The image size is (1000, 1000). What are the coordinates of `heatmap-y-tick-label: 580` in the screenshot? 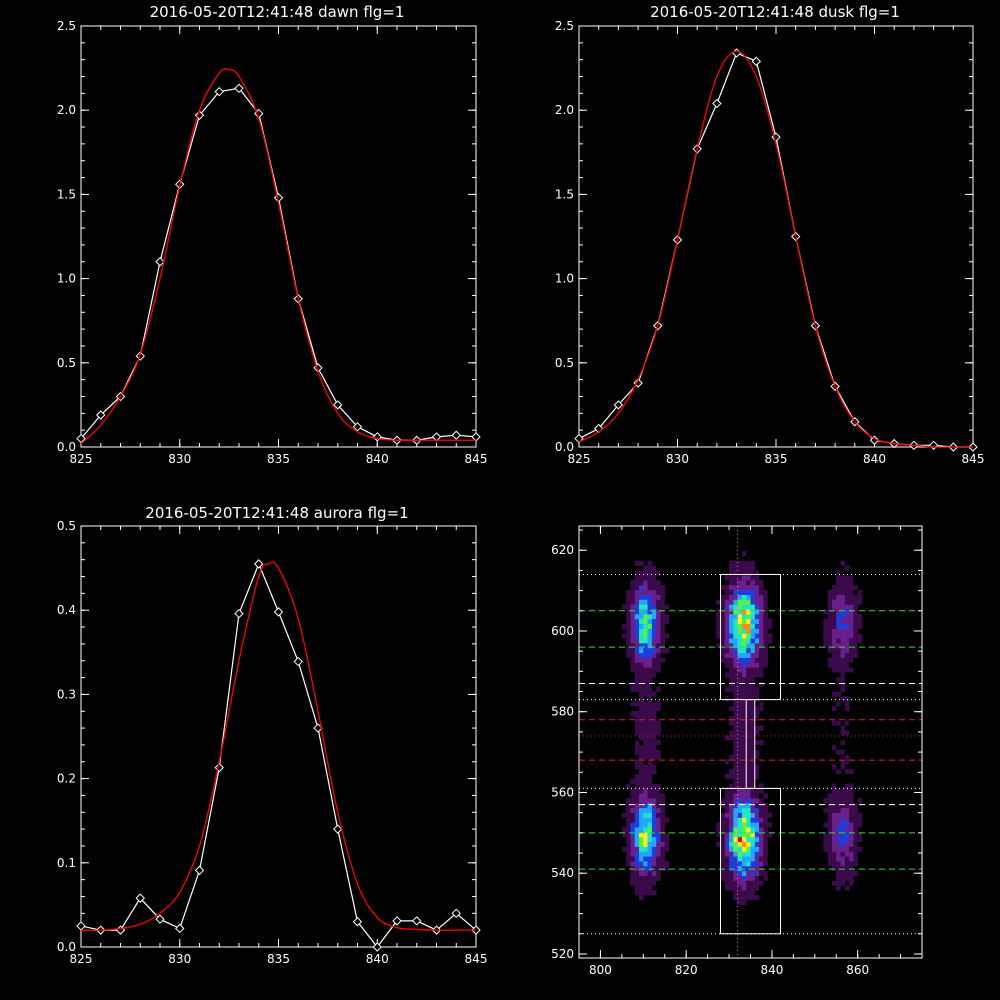 It's located at (562, 712).